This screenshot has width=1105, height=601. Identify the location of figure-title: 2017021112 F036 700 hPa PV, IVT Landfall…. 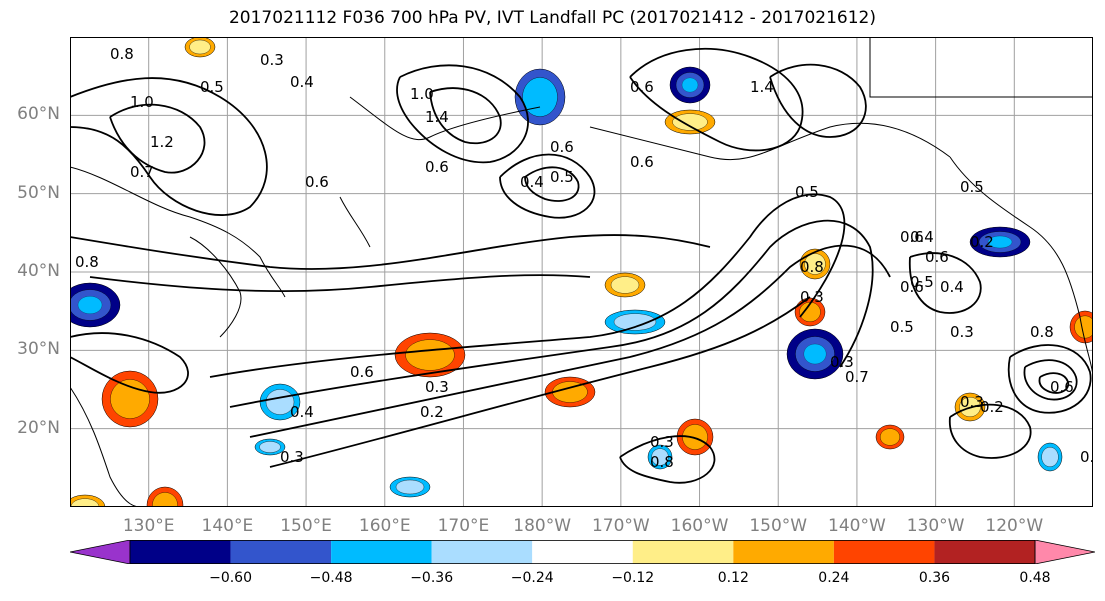
(552, 18).